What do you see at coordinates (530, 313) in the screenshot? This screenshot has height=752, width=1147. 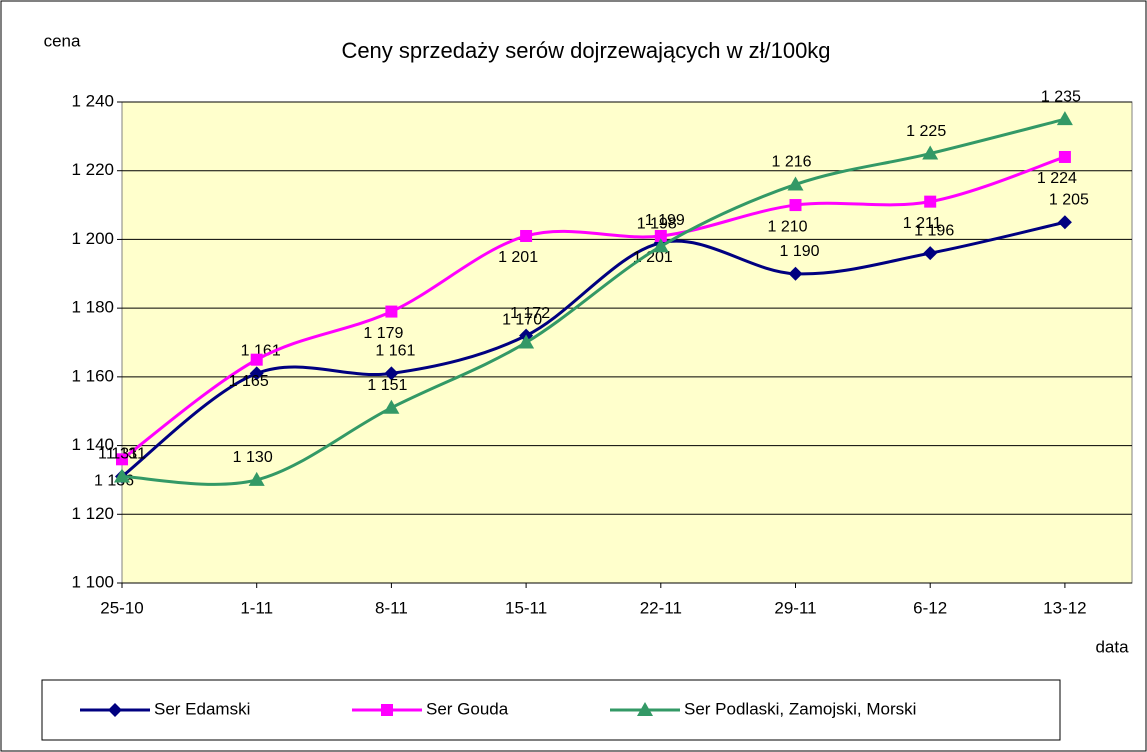 I see `data-label: 1 172` at bounding box center [530, 313].